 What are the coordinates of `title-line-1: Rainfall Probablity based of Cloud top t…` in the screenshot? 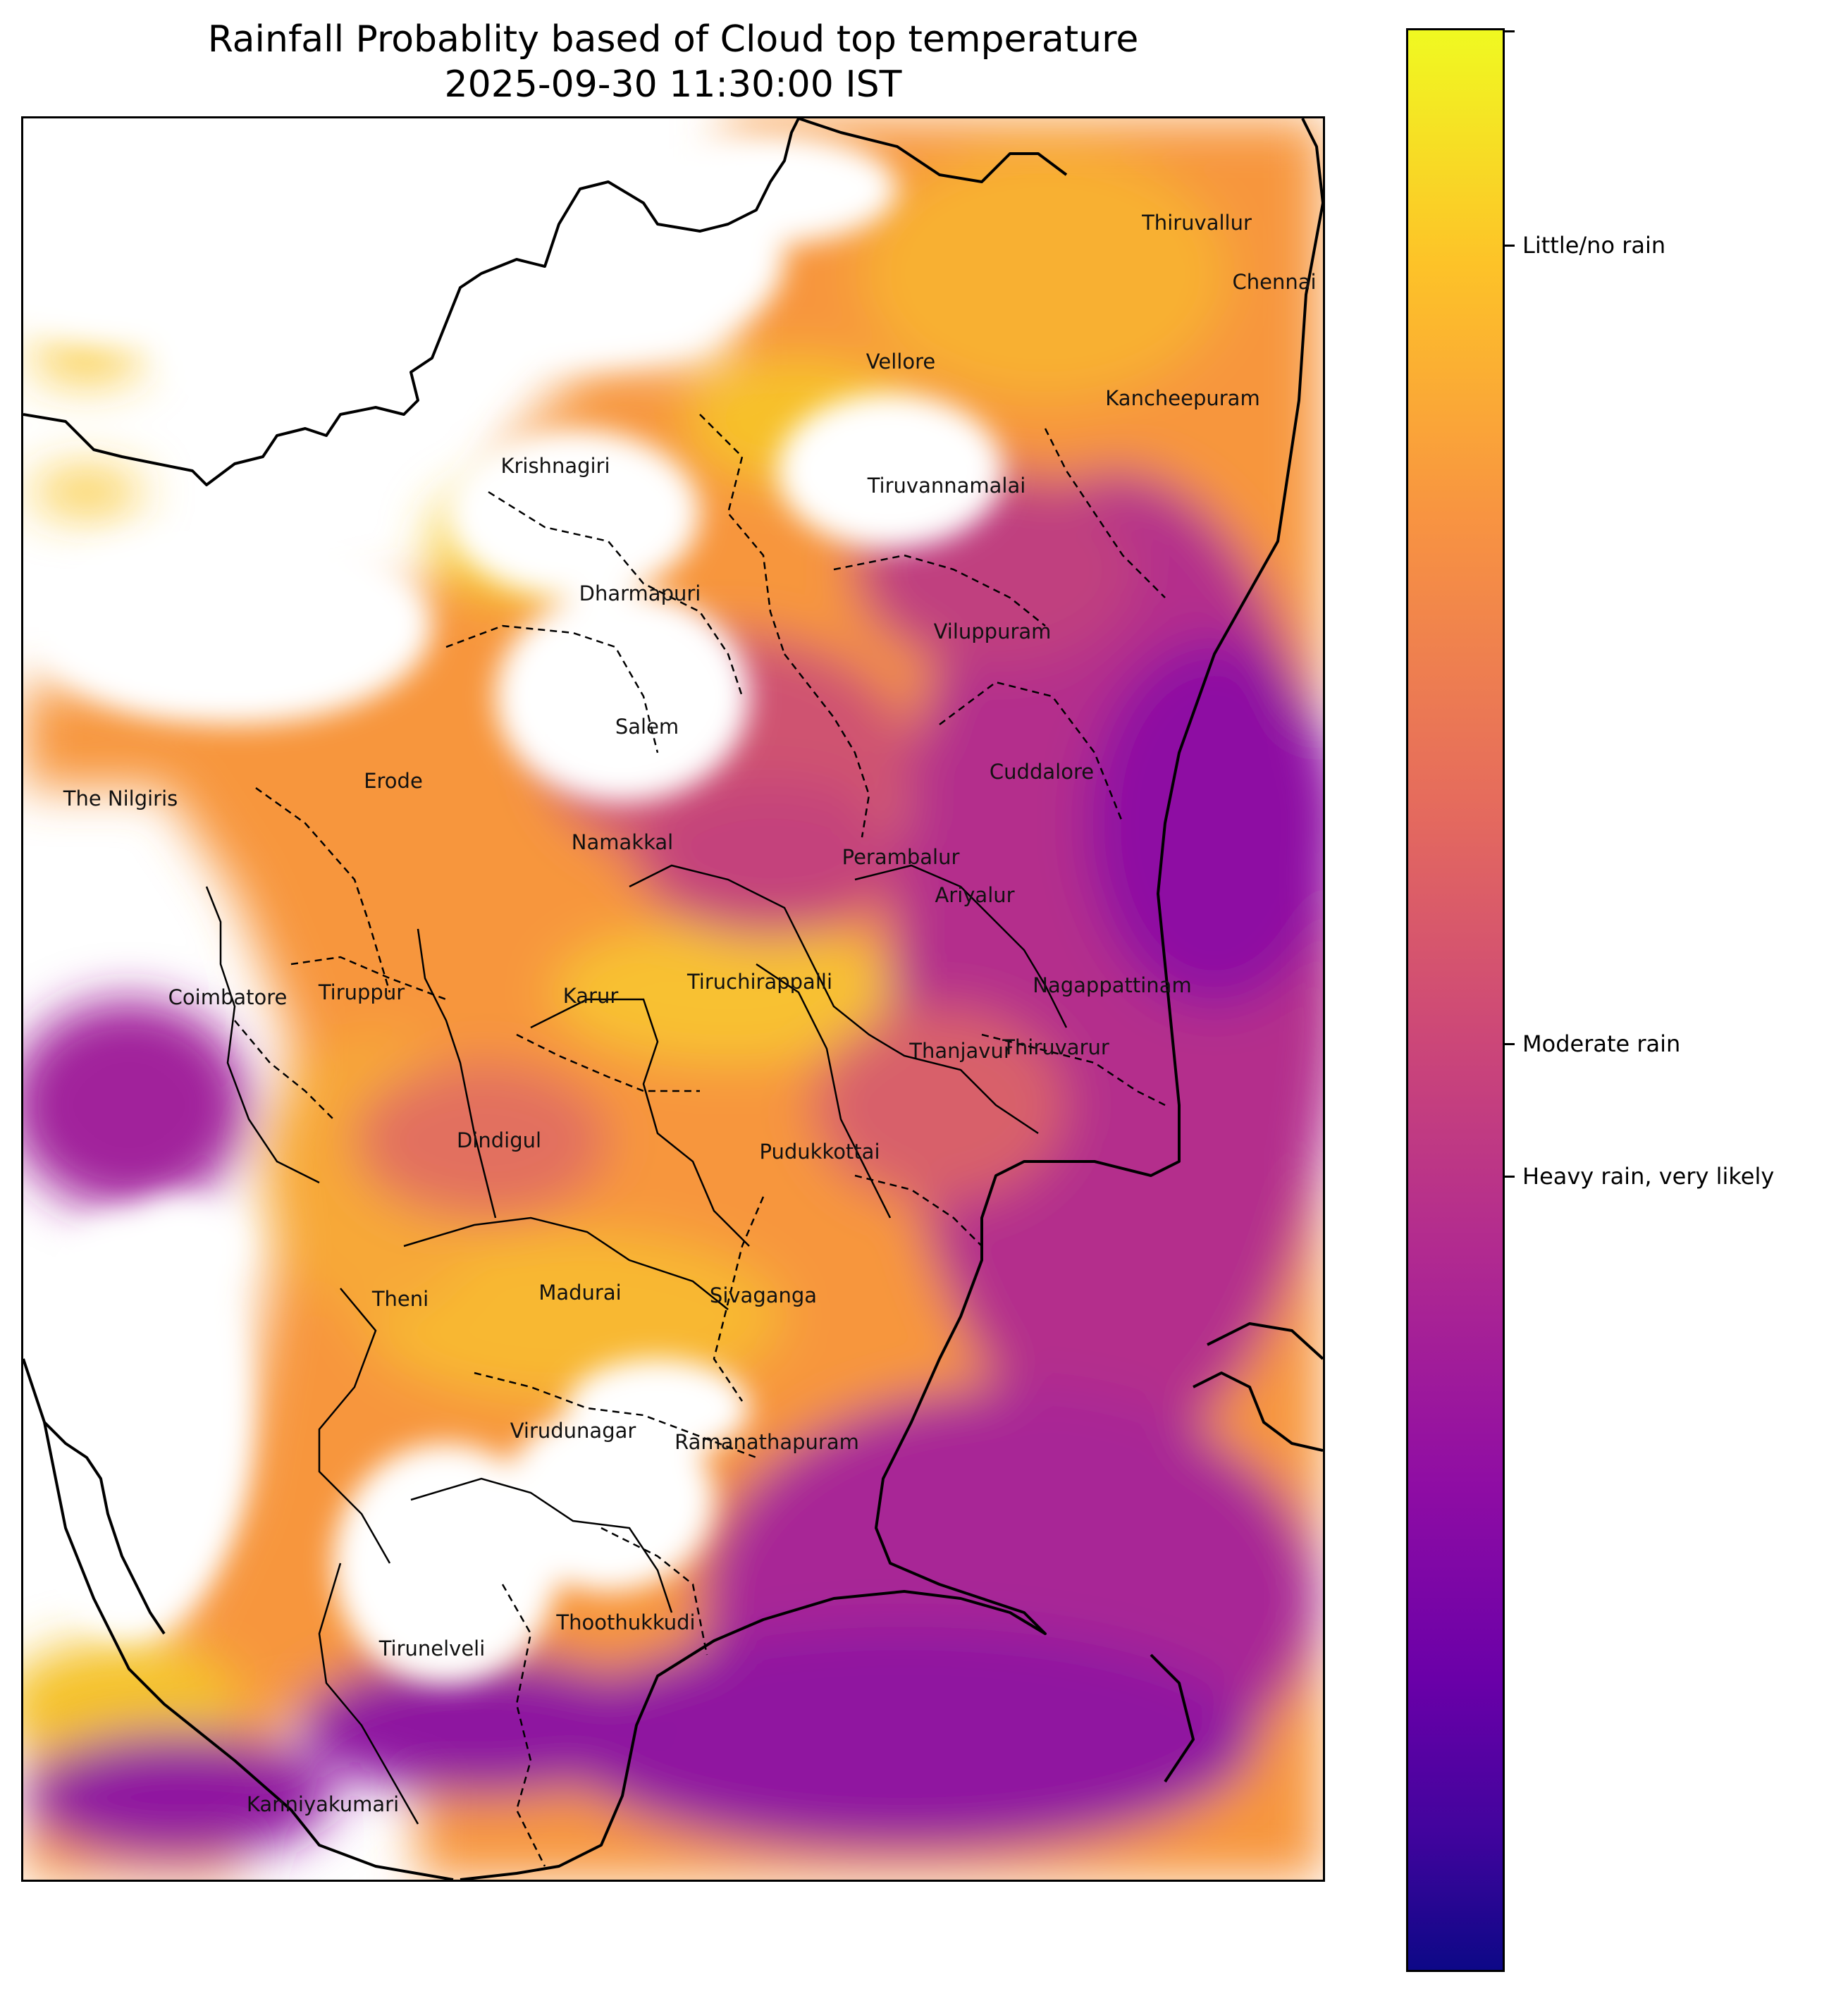 It's located at (673, 39).